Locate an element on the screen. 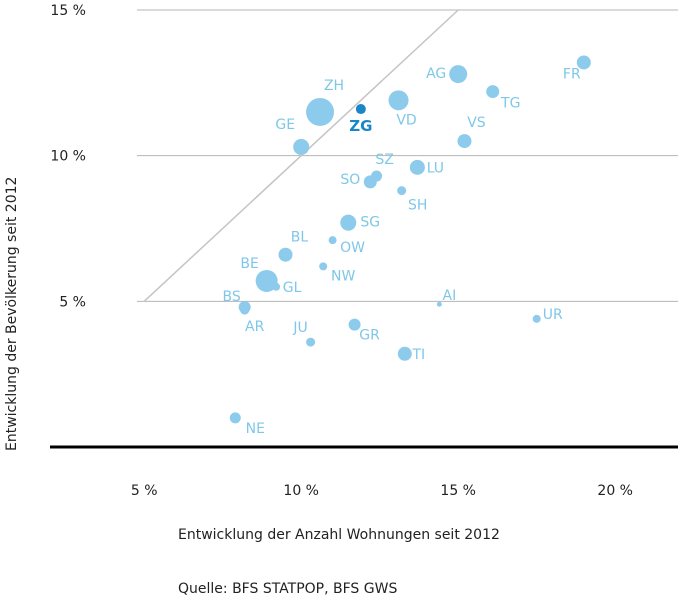 The width and height of the screenshot is (684, 606). point-zg is located at coordinates (360, 109).